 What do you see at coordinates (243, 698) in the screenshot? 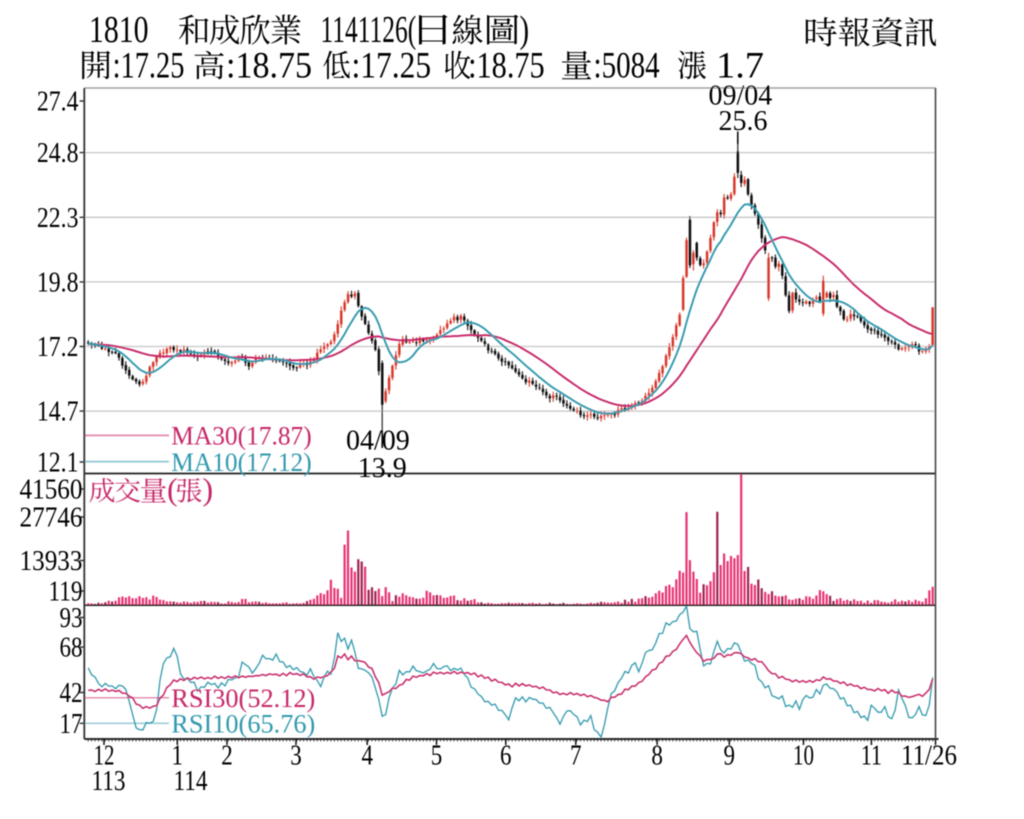
I see `svg-text: RSI30(52.12)` at bounding box center [243, 698].